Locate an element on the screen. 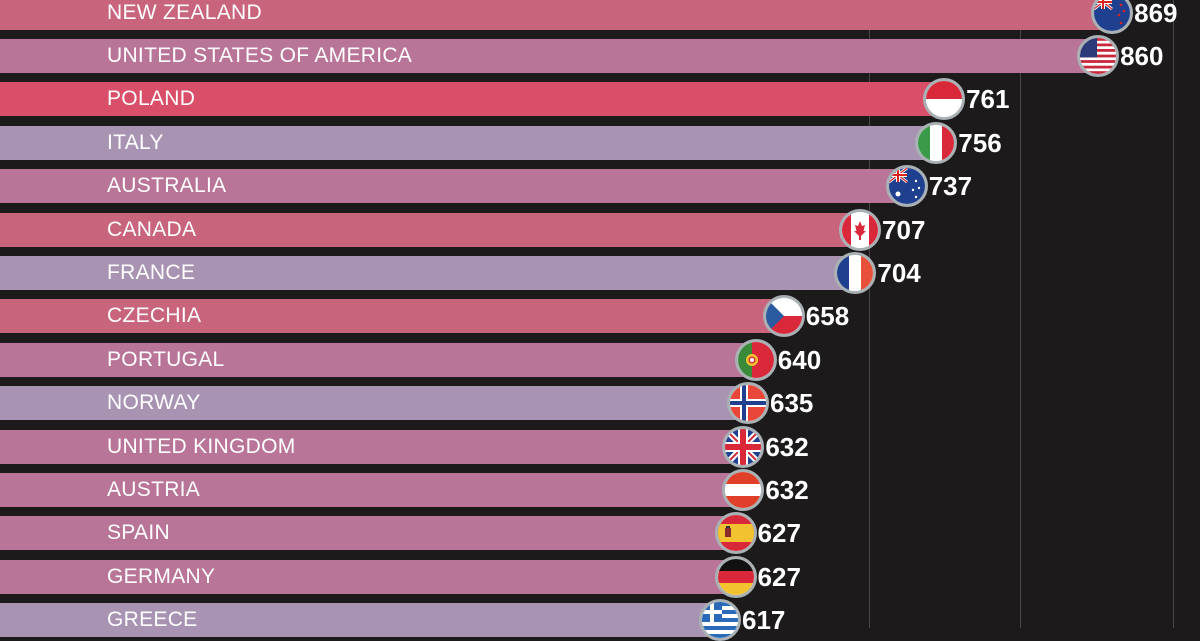 The image size is (1200, 641). austria-flag-icon is located at coordinates (743, 489).